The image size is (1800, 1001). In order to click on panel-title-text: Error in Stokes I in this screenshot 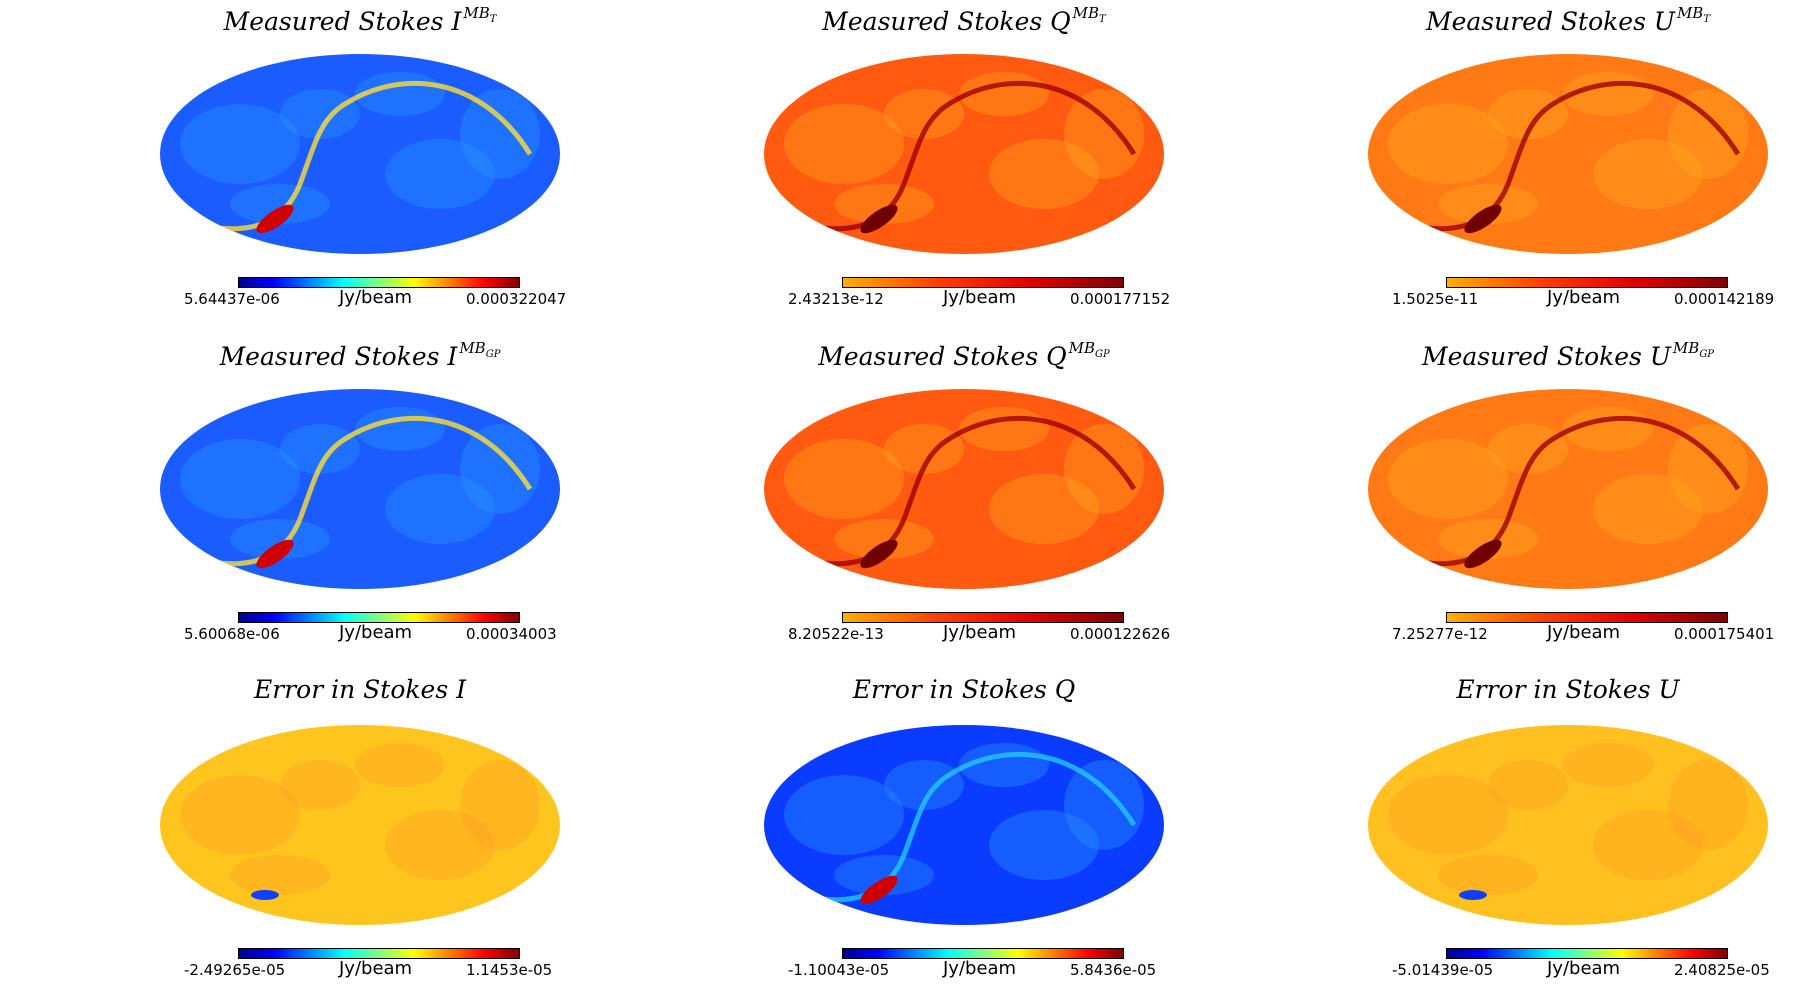, I will do `click(360, 689)`.